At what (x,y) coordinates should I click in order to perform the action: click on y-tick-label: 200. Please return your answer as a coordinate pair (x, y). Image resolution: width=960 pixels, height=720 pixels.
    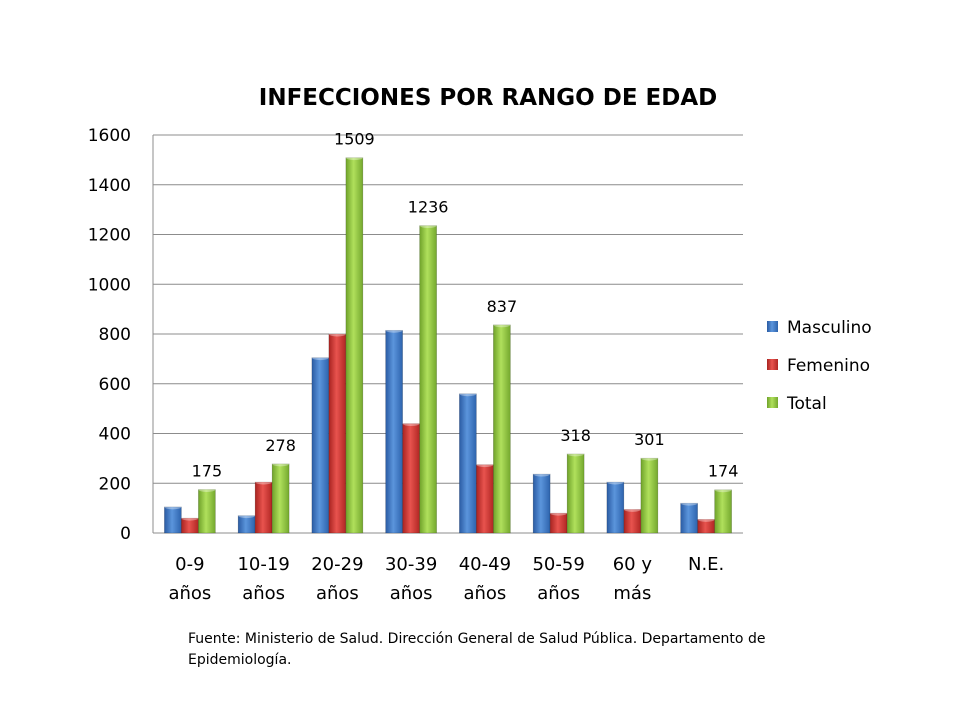
    Looking at the image, I should click on (115, 484).